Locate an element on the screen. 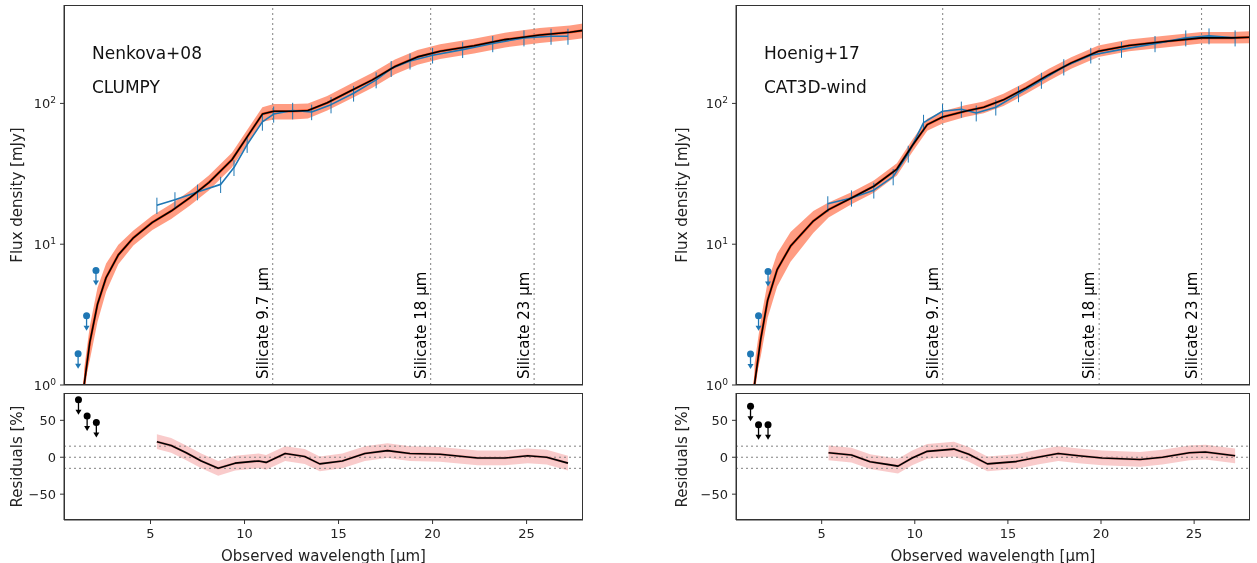 The image size is (1257, 563). annotation: CLUMPY is located at coordinates (126, 87).